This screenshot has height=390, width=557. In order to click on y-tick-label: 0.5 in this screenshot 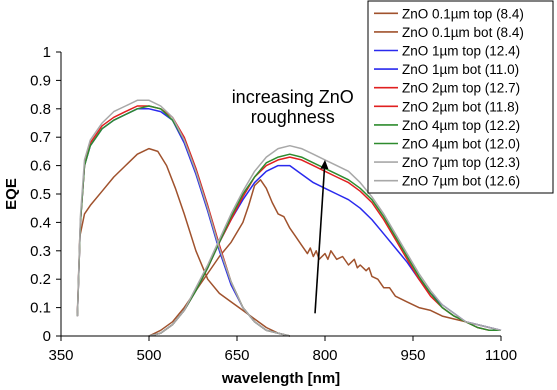, I will do `click(40, 194)`.